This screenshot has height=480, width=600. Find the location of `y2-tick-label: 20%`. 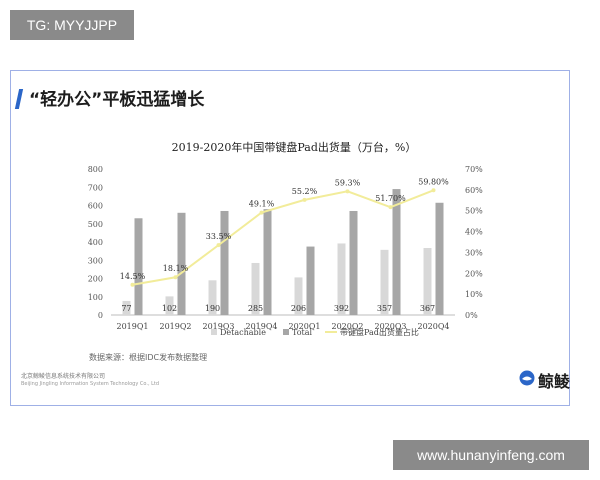

y2-tick-label: 20% is located at coordinates (474, 273).